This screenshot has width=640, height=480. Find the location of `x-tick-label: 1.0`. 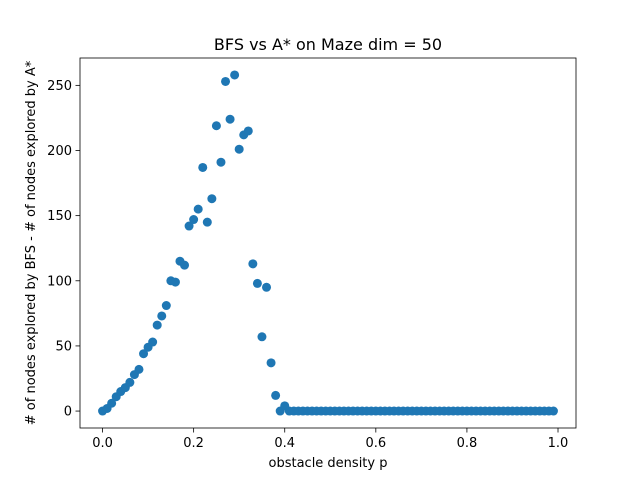

x-tick-label: 1.0 is located at coordinates (558, 443).